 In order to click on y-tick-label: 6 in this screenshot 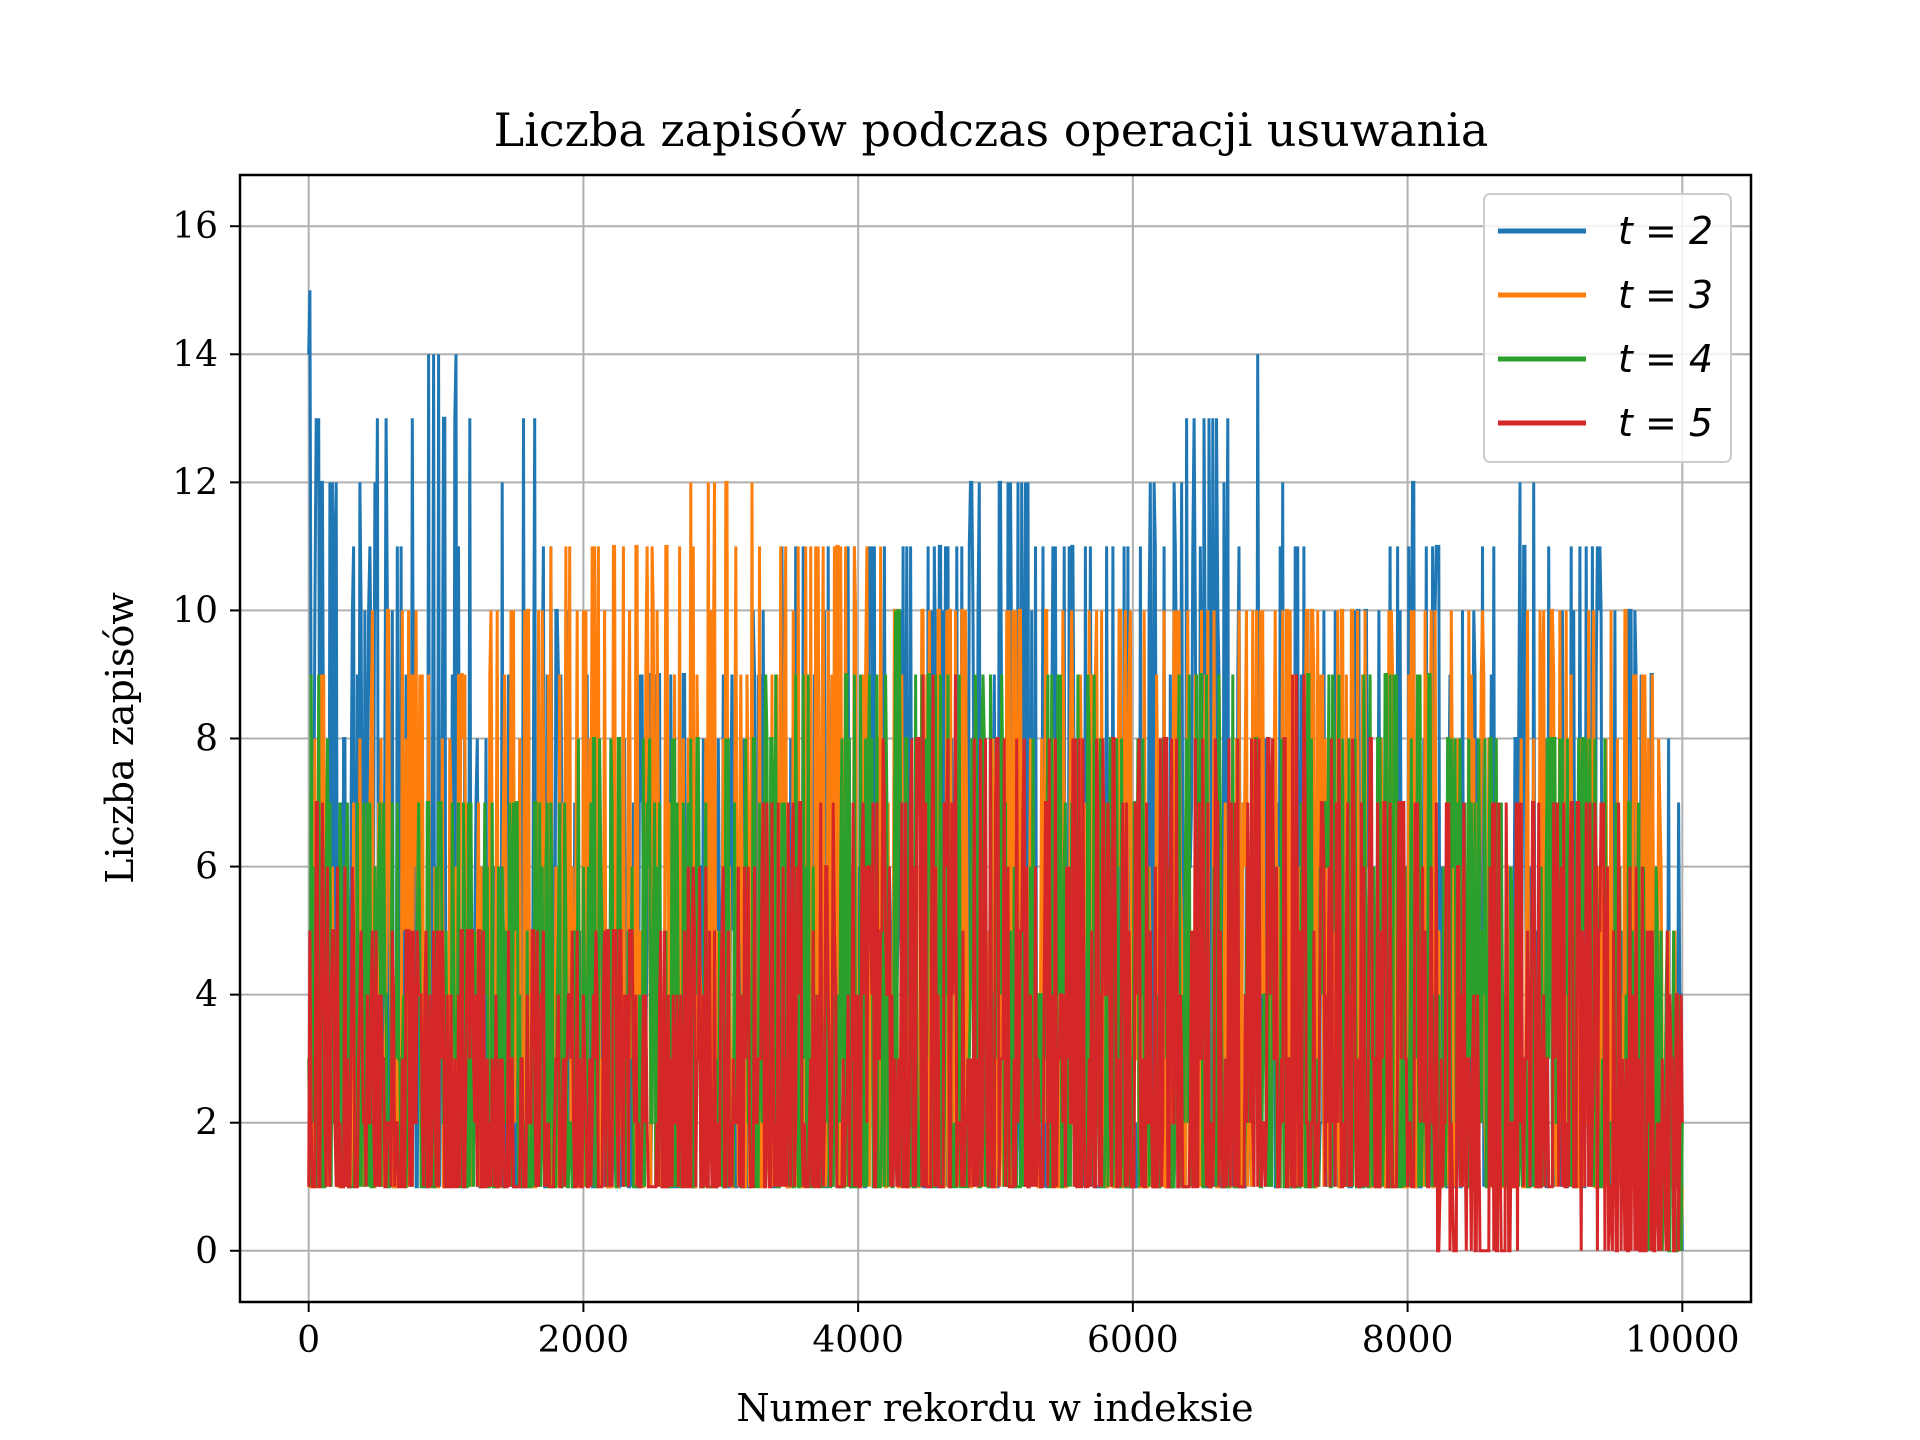, I will do `click(206, 867)`.